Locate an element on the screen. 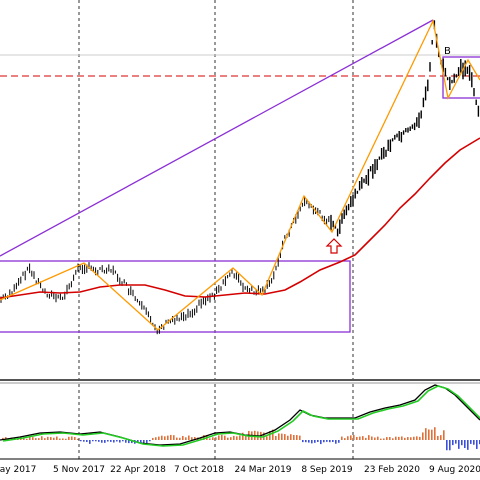  oscillator-histogram is located at coordinates (241, 439).